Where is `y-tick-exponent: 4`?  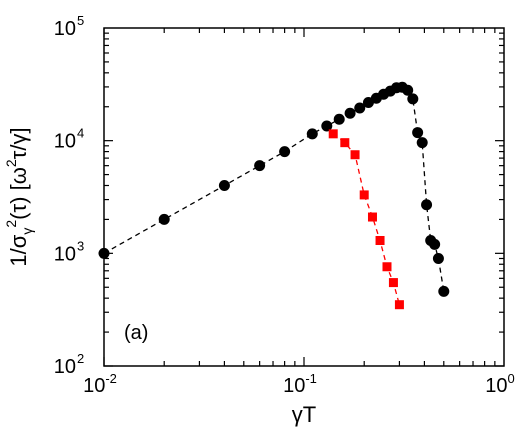
y-tick-exponent: 4 is located at coordinates (80, 133).